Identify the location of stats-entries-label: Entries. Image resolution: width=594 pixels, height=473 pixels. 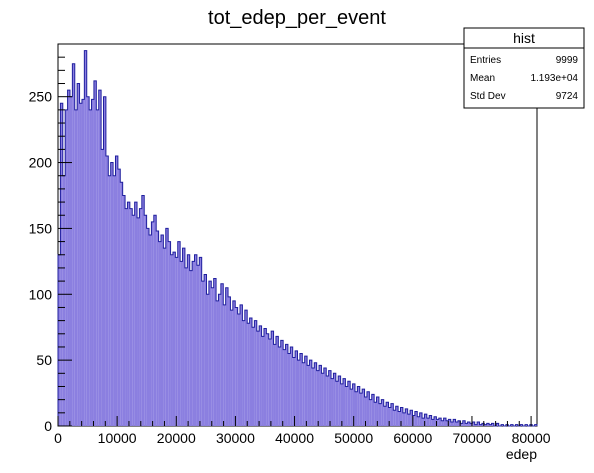
(485, 60).